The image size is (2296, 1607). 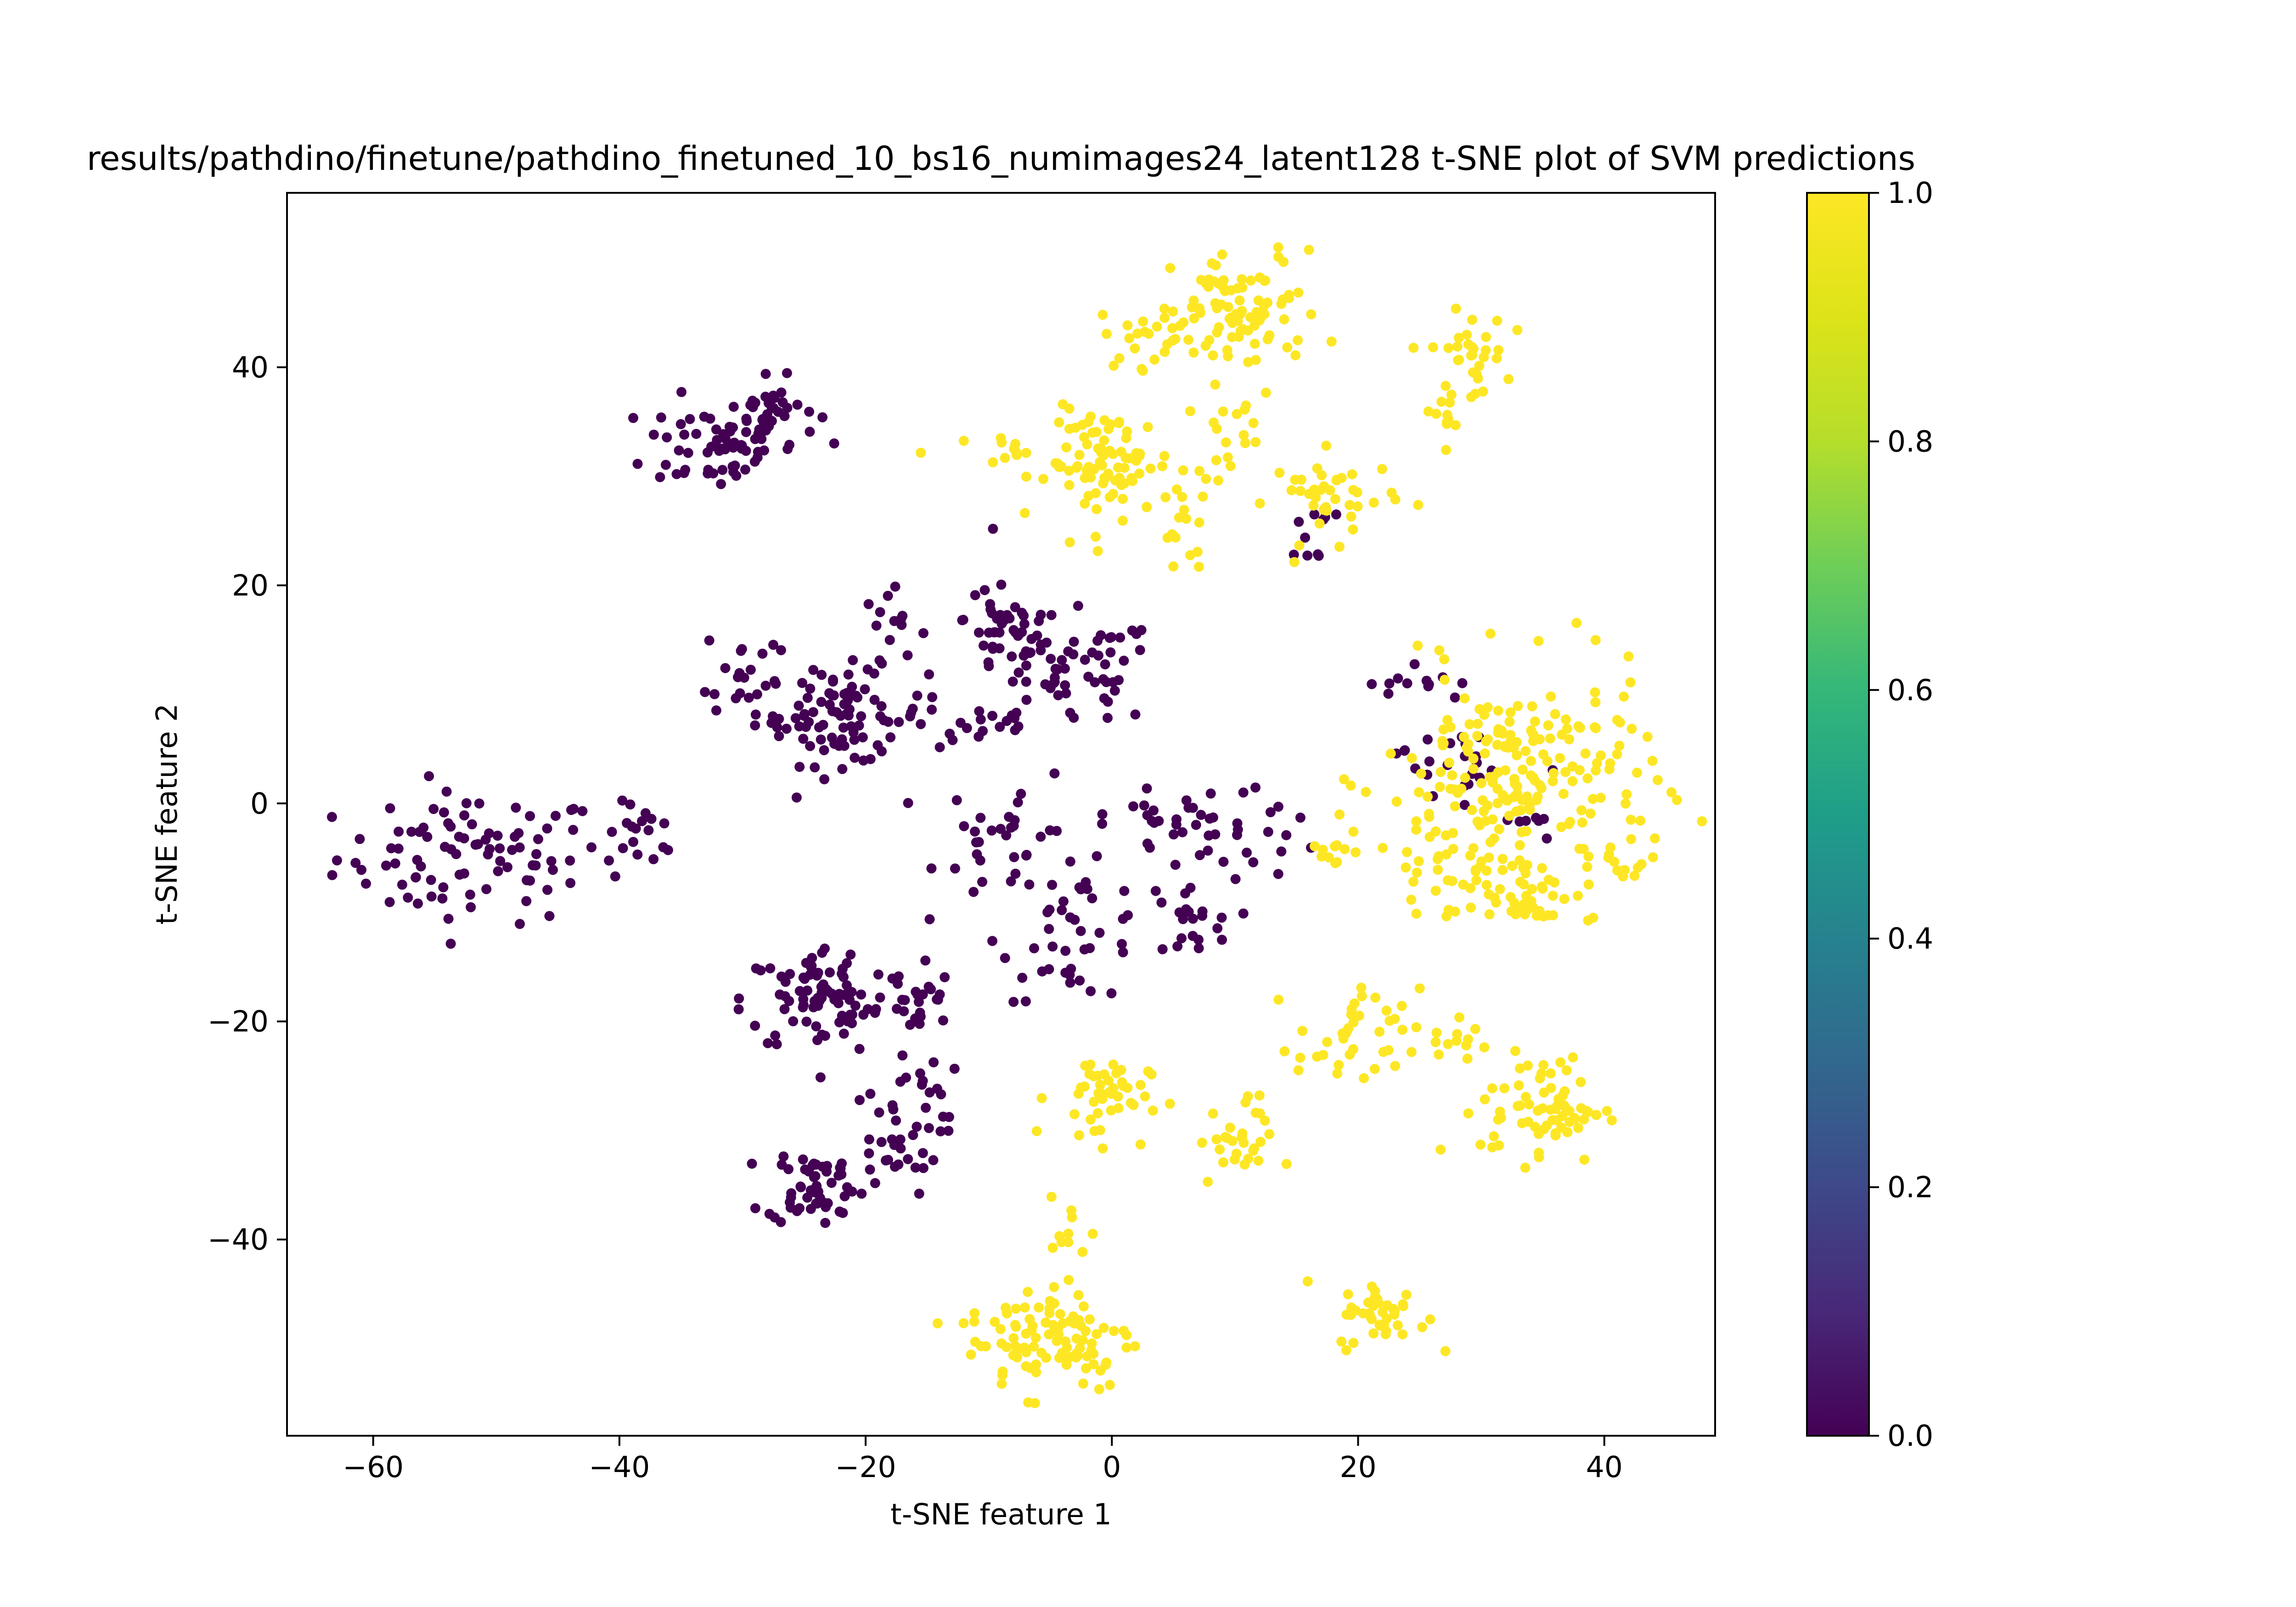 What do you see at coordinates (247, 804) in the screenshot?
I see `y-axis: −40 −20 0 20 40` at bounding box center [247, 804].